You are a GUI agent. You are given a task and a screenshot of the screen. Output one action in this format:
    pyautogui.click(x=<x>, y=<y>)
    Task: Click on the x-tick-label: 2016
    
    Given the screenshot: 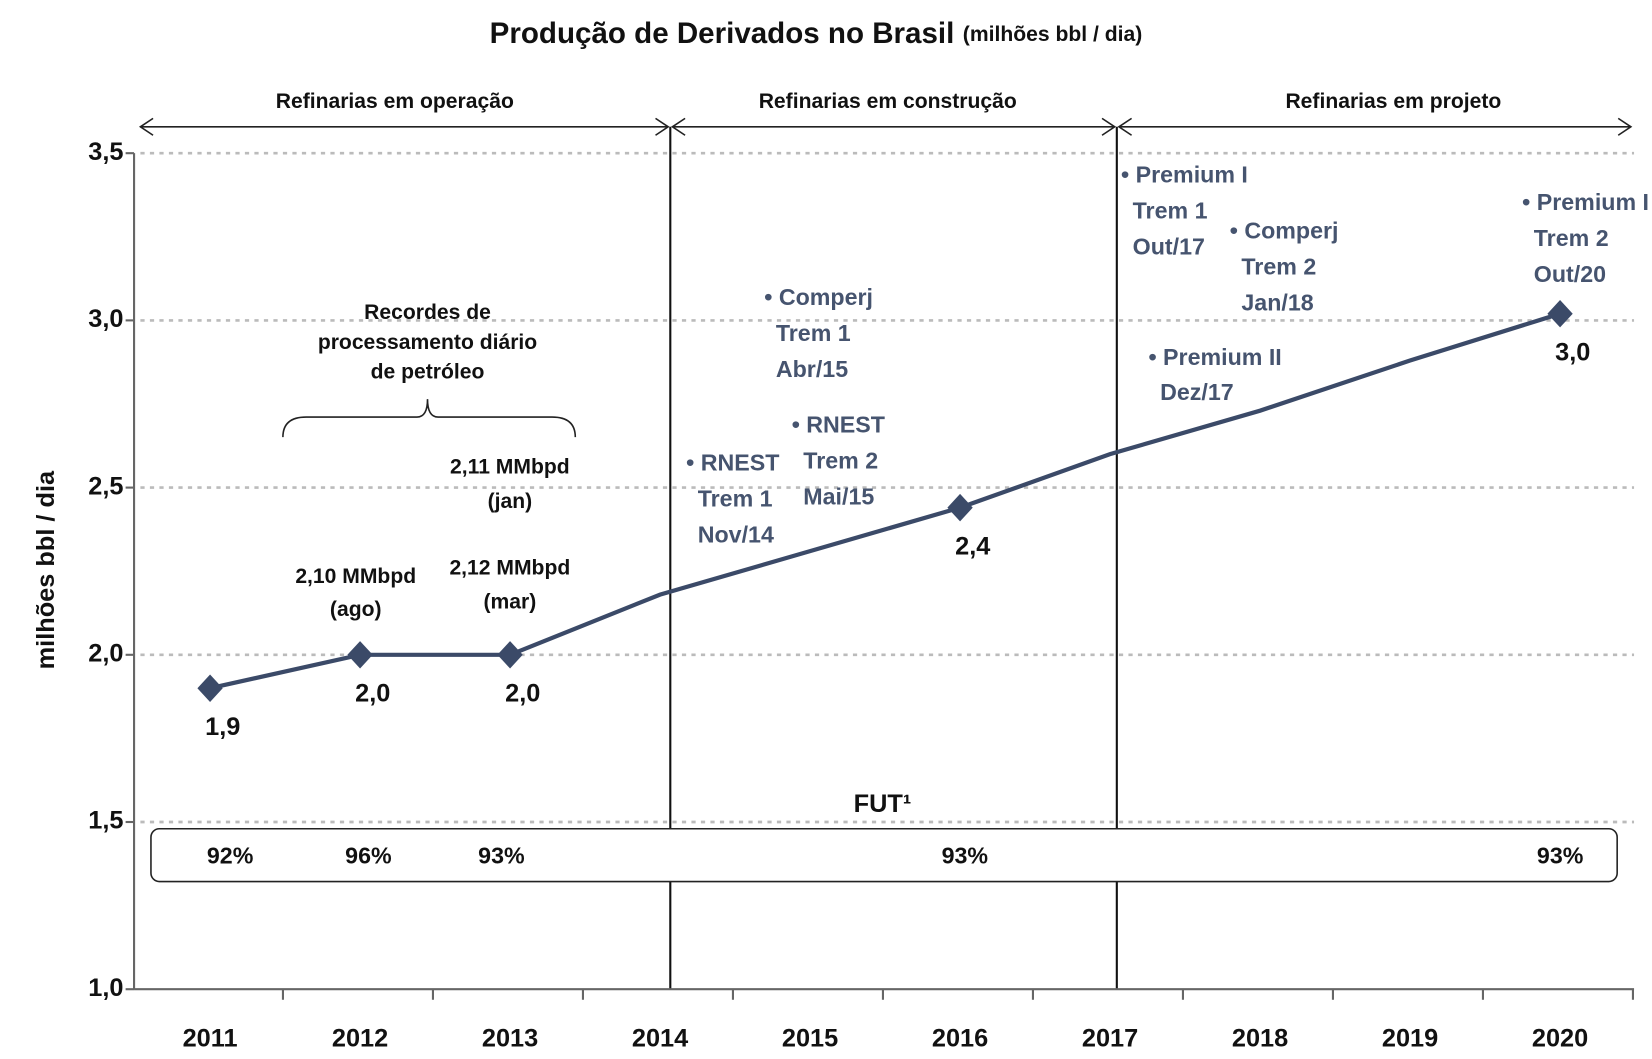 What is the action you would take?
    pyautogui.click(x=960, y=1039)
    